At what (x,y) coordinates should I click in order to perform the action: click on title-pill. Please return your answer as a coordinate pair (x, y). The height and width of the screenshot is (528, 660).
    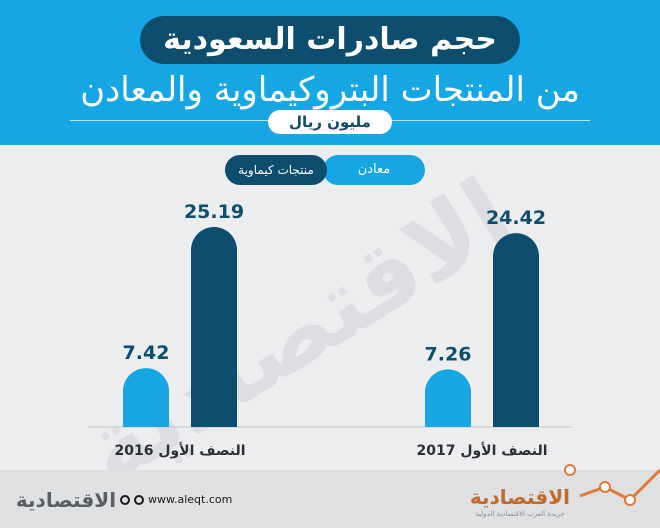
    Looking at the image, I should click on (330, 40).